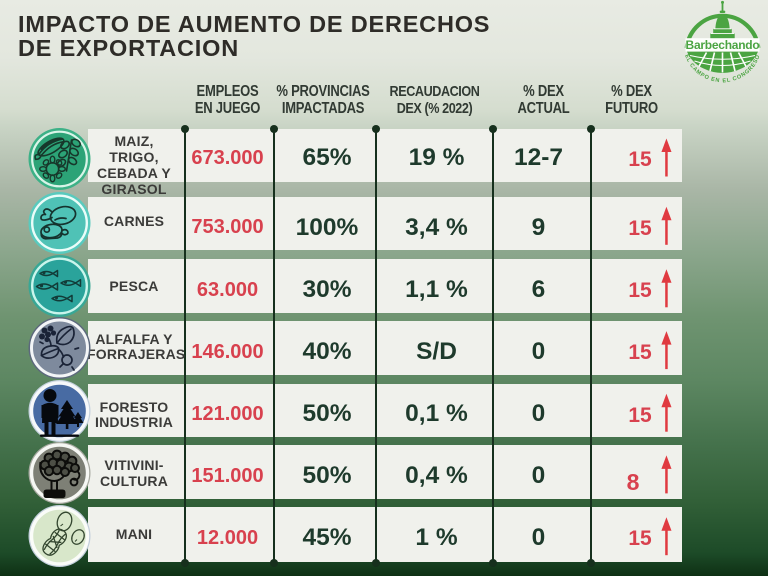 The height and width of the screenshot is (576, 768). I want to click on svg-text: Barbechando, so click(723, 45).